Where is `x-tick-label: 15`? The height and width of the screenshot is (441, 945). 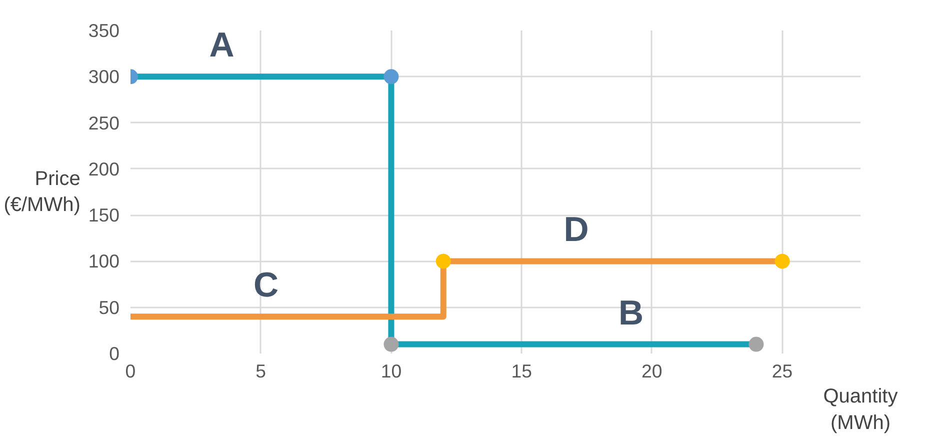
x-tick-label: 15 is located at coordinates (521, 371).